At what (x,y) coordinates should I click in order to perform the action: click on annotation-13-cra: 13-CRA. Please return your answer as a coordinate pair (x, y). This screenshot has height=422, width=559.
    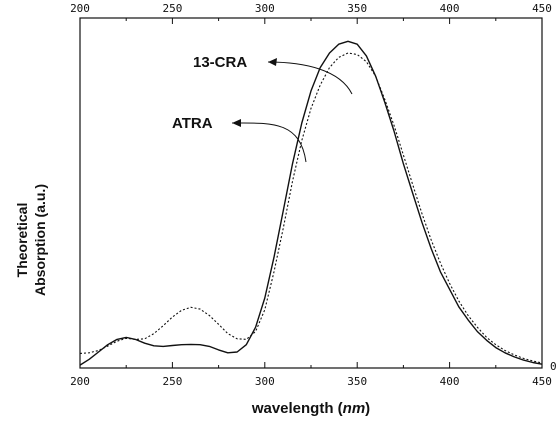
    Looking at the image, I should click on (220, 62).